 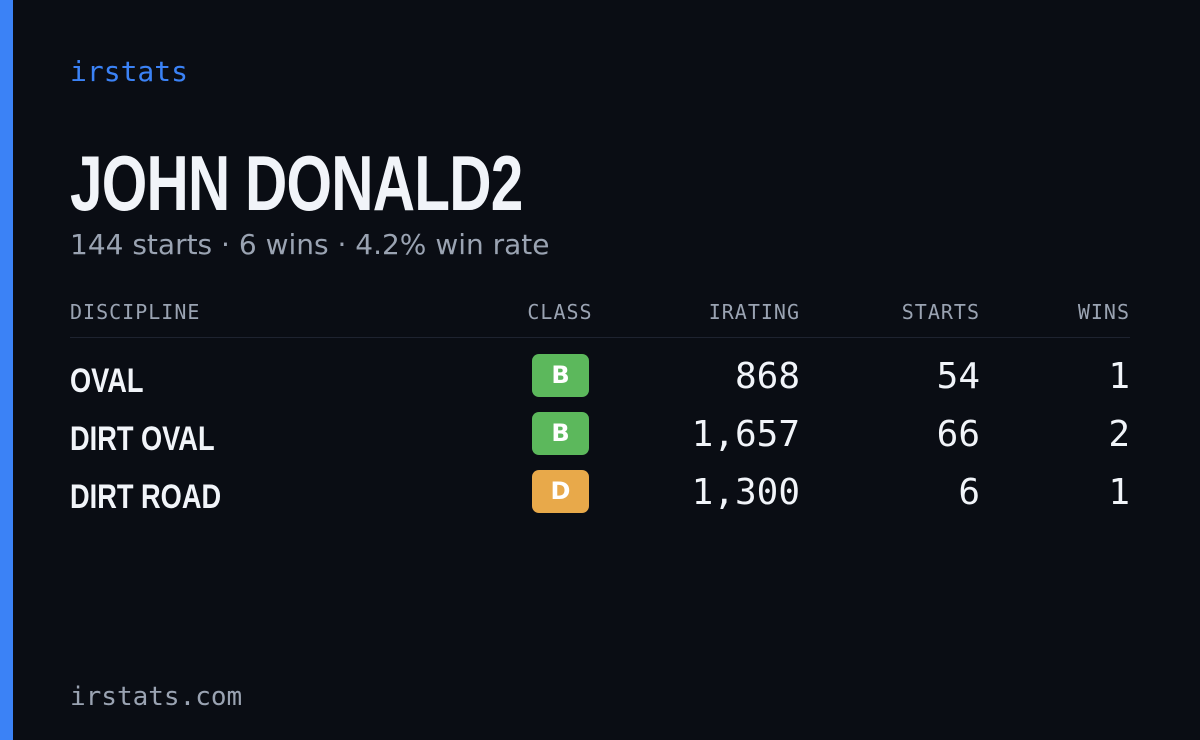 What do you see at coordinates (310, 244) in the screenshot?
I see `driver-summary: 144 starts · 6 wins · 4.2% win rate` at bounding box center [310, 244].